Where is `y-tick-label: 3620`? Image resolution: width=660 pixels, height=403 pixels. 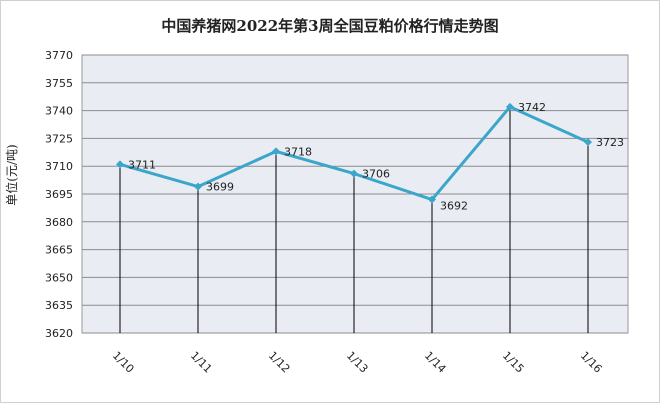 y-tick-label: 3620 is located at coordinates (59, 333).